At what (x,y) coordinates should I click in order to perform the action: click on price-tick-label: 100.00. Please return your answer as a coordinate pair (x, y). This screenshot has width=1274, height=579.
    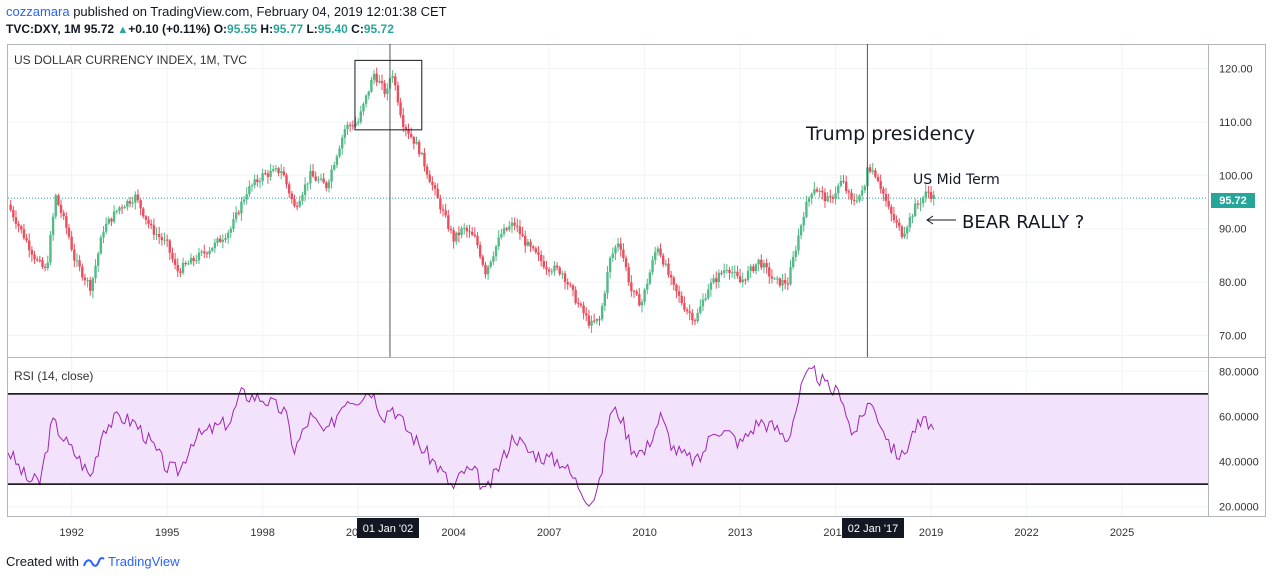
    Looking at the image, I should click on (1236, 176).